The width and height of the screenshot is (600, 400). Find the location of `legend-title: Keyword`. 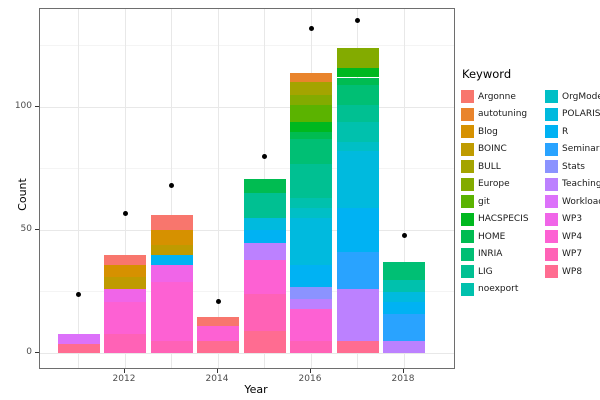

legend-title: Keyword is located at coordinates (487, 74).